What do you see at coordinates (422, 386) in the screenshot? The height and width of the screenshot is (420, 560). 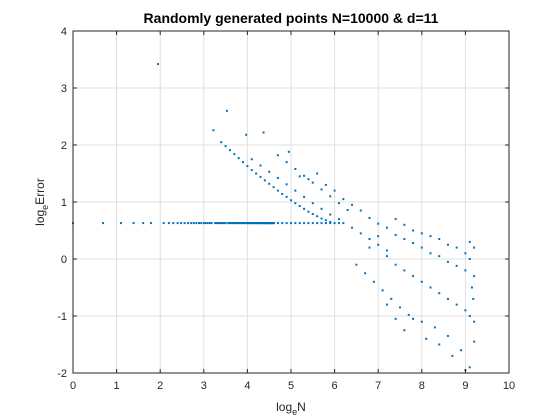 I see `x-tick-label: 8` at bounding box center [422, 386].